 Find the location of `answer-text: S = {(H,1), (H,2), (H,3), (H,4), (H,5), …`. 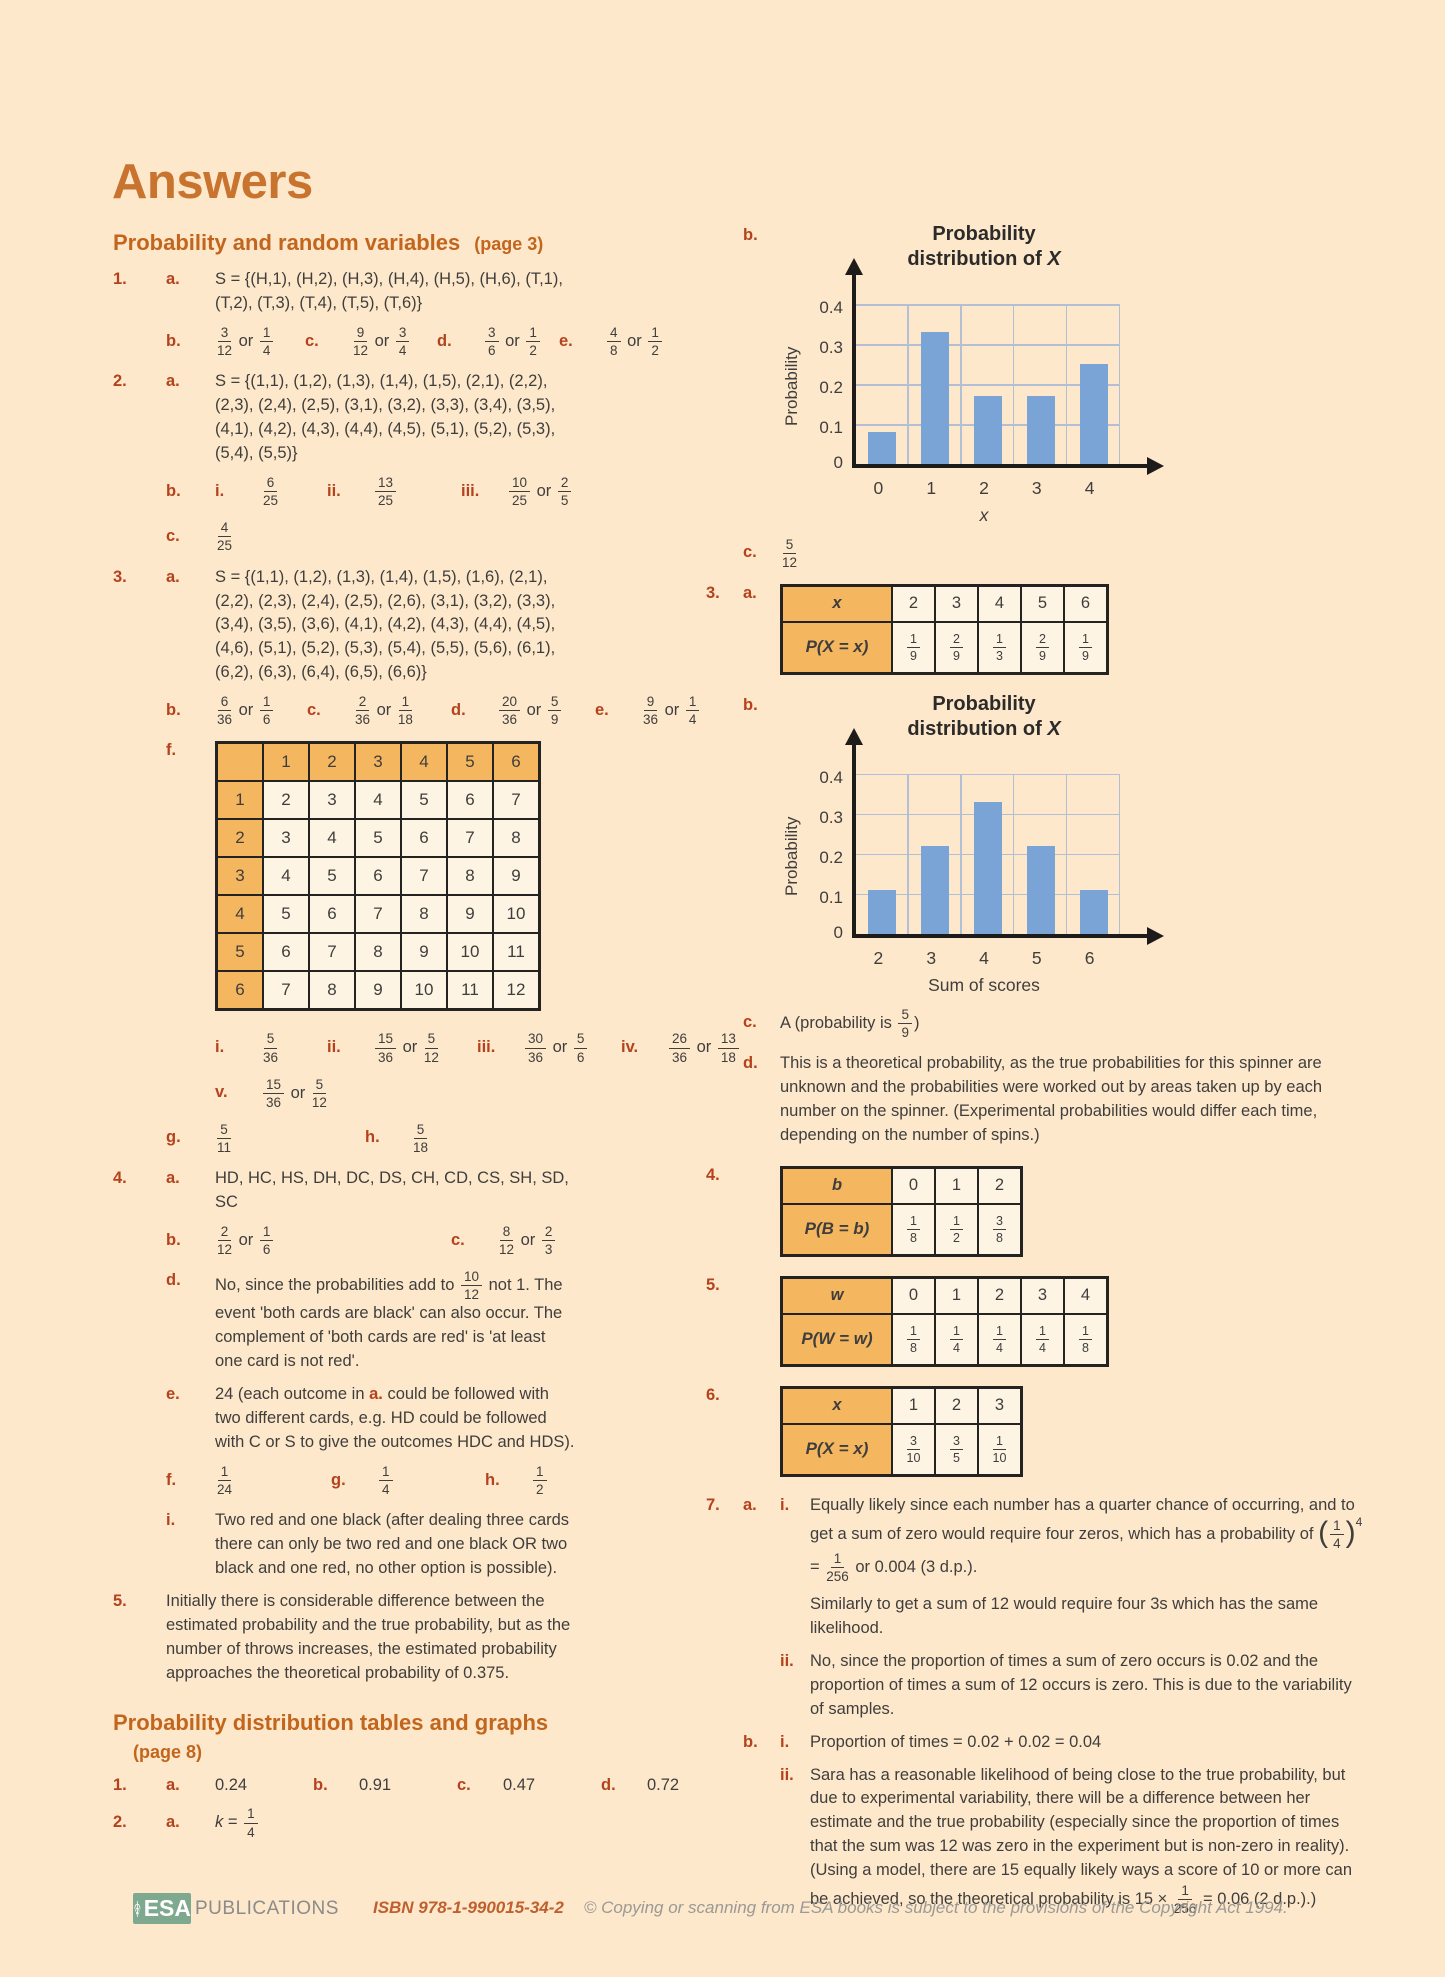

answer-text: S = {(H,1), (H,2), (H,3), (H,4), (H,5), … is located at coordinates (389, 291).